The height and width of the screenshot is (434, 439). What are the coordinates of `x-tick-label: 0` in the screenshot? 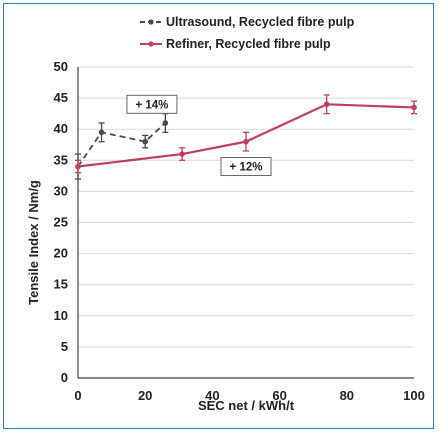 It's located at (77, 395).